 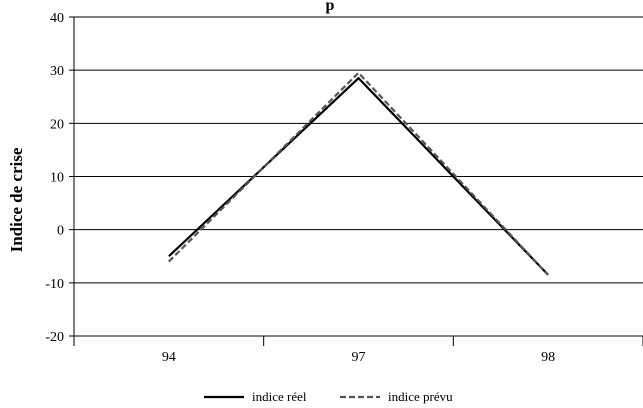 What do you see at coordinates (548, 357) in the screenshot?
I see `x-tick-label: 98` at bounding box center [548, 357].